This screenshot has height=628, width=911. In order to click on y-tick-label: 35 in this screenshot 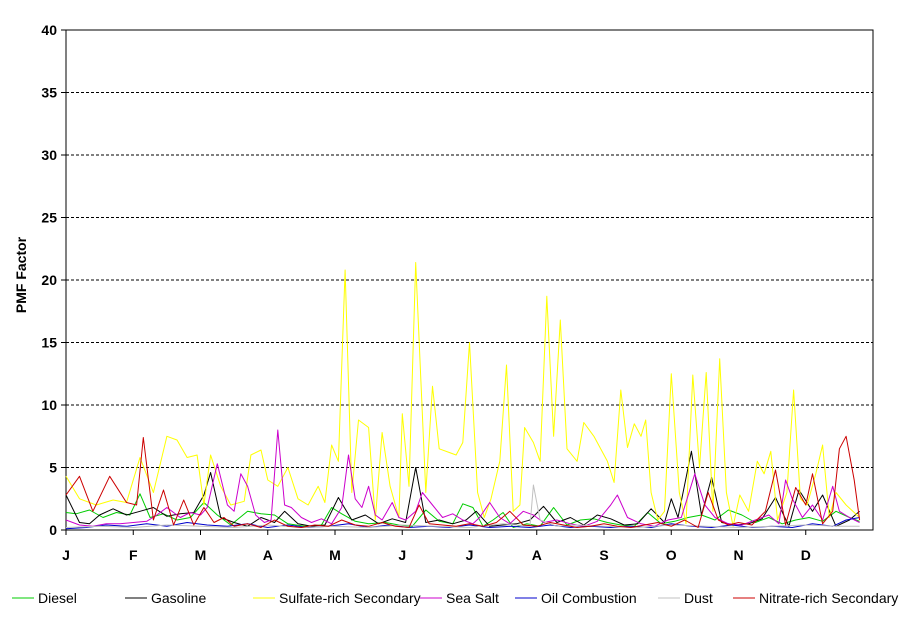, I will do `click(49, 93)`.